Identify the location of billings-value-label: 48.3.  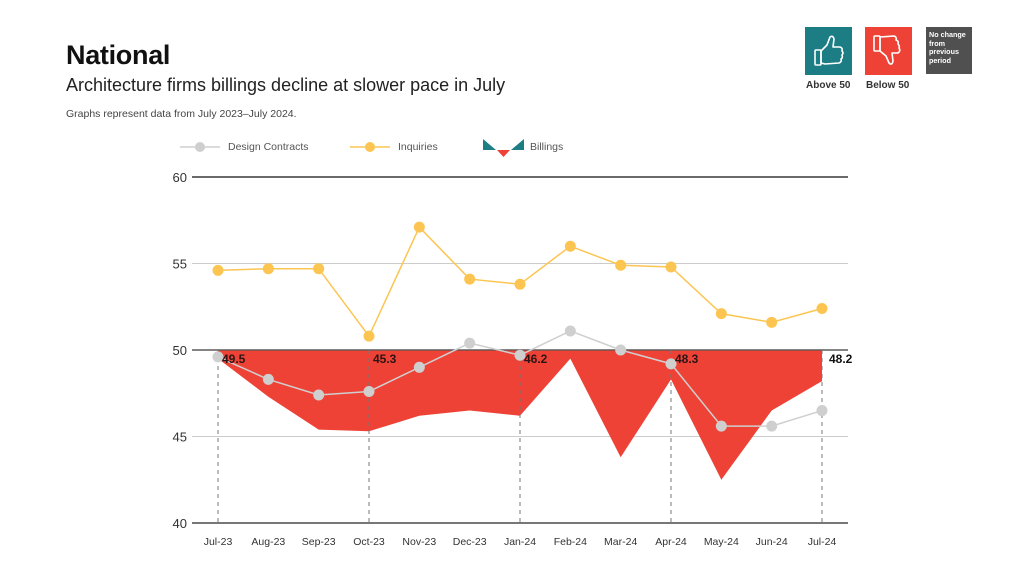
(687, 359).